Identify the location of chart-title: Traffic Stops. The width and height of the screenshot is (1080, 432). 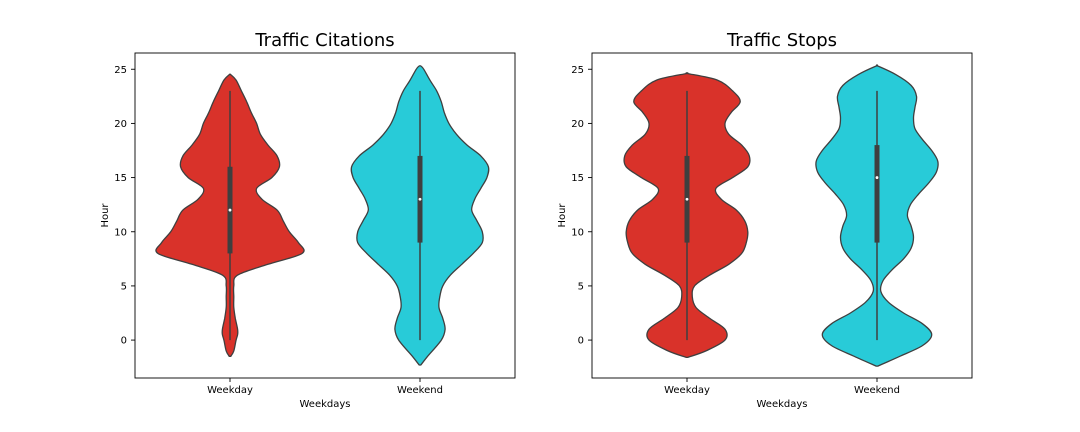
(781, 40).